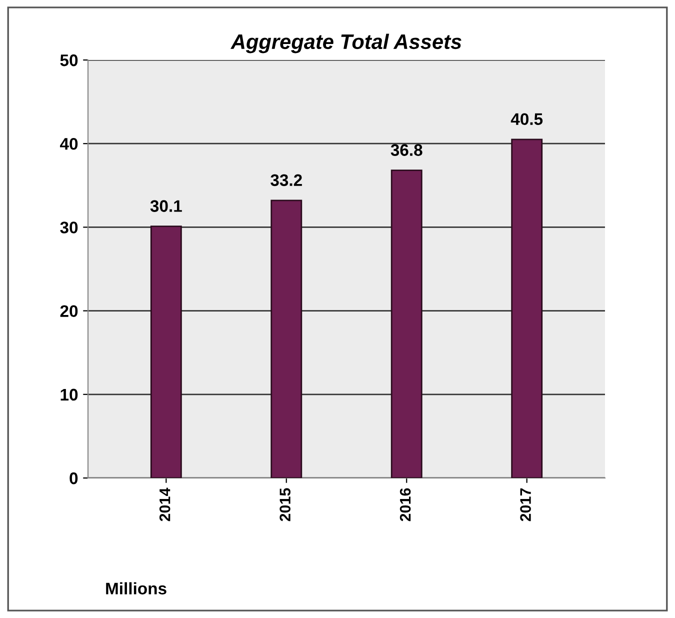 The height and width of the screenshot is (618, 675). I want to click on y-tick-label: 40, so click(69, 144).